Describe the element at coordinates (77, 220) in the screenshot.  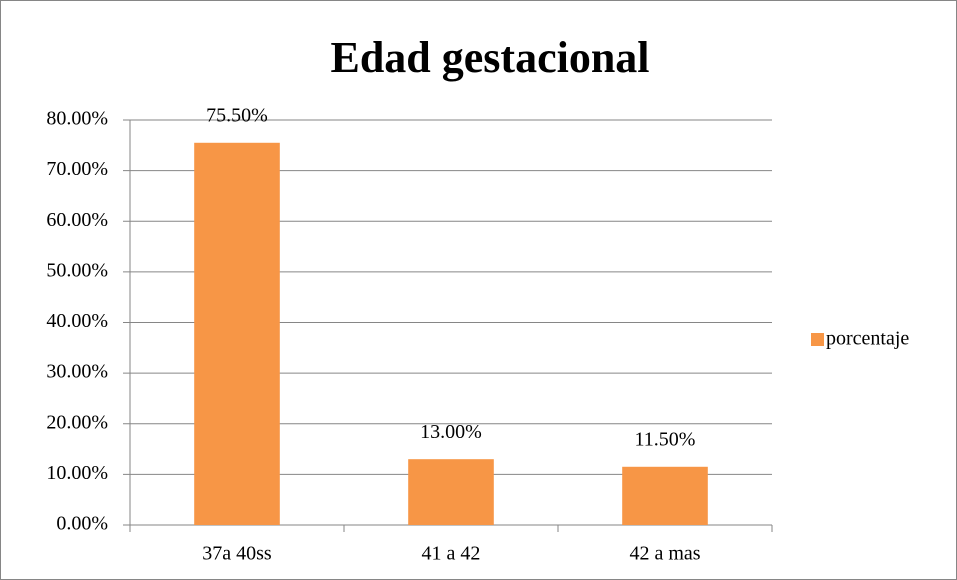
I see `y-tick-label: 60.00%` at that location.